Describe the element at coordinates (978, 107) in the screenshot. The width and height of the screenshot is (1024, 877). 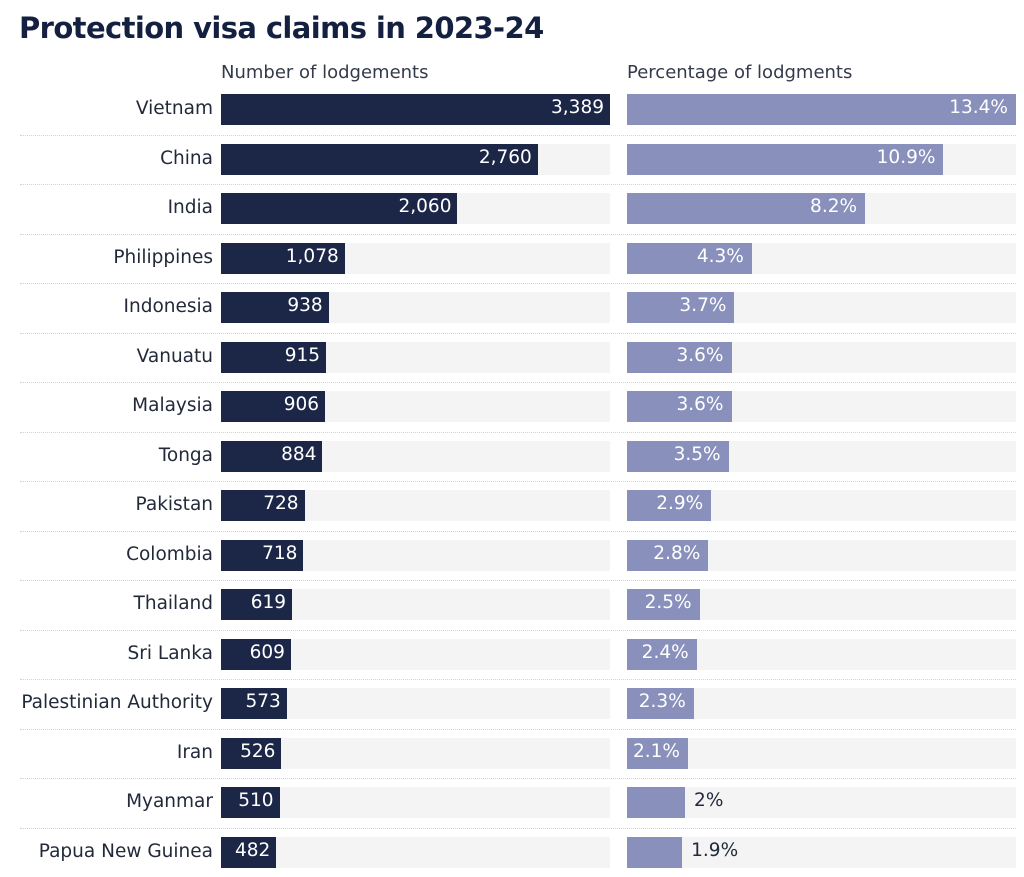
I see `percent-value-label: 13.4%` at that location.